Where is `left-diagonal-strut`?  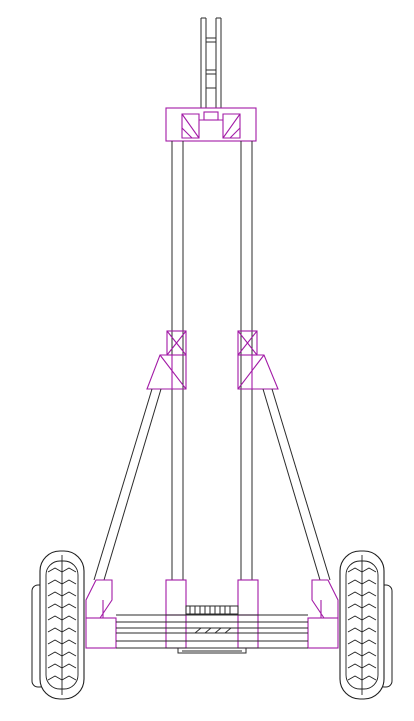 left-diagonal-strut is located at coordinates (127, 484).